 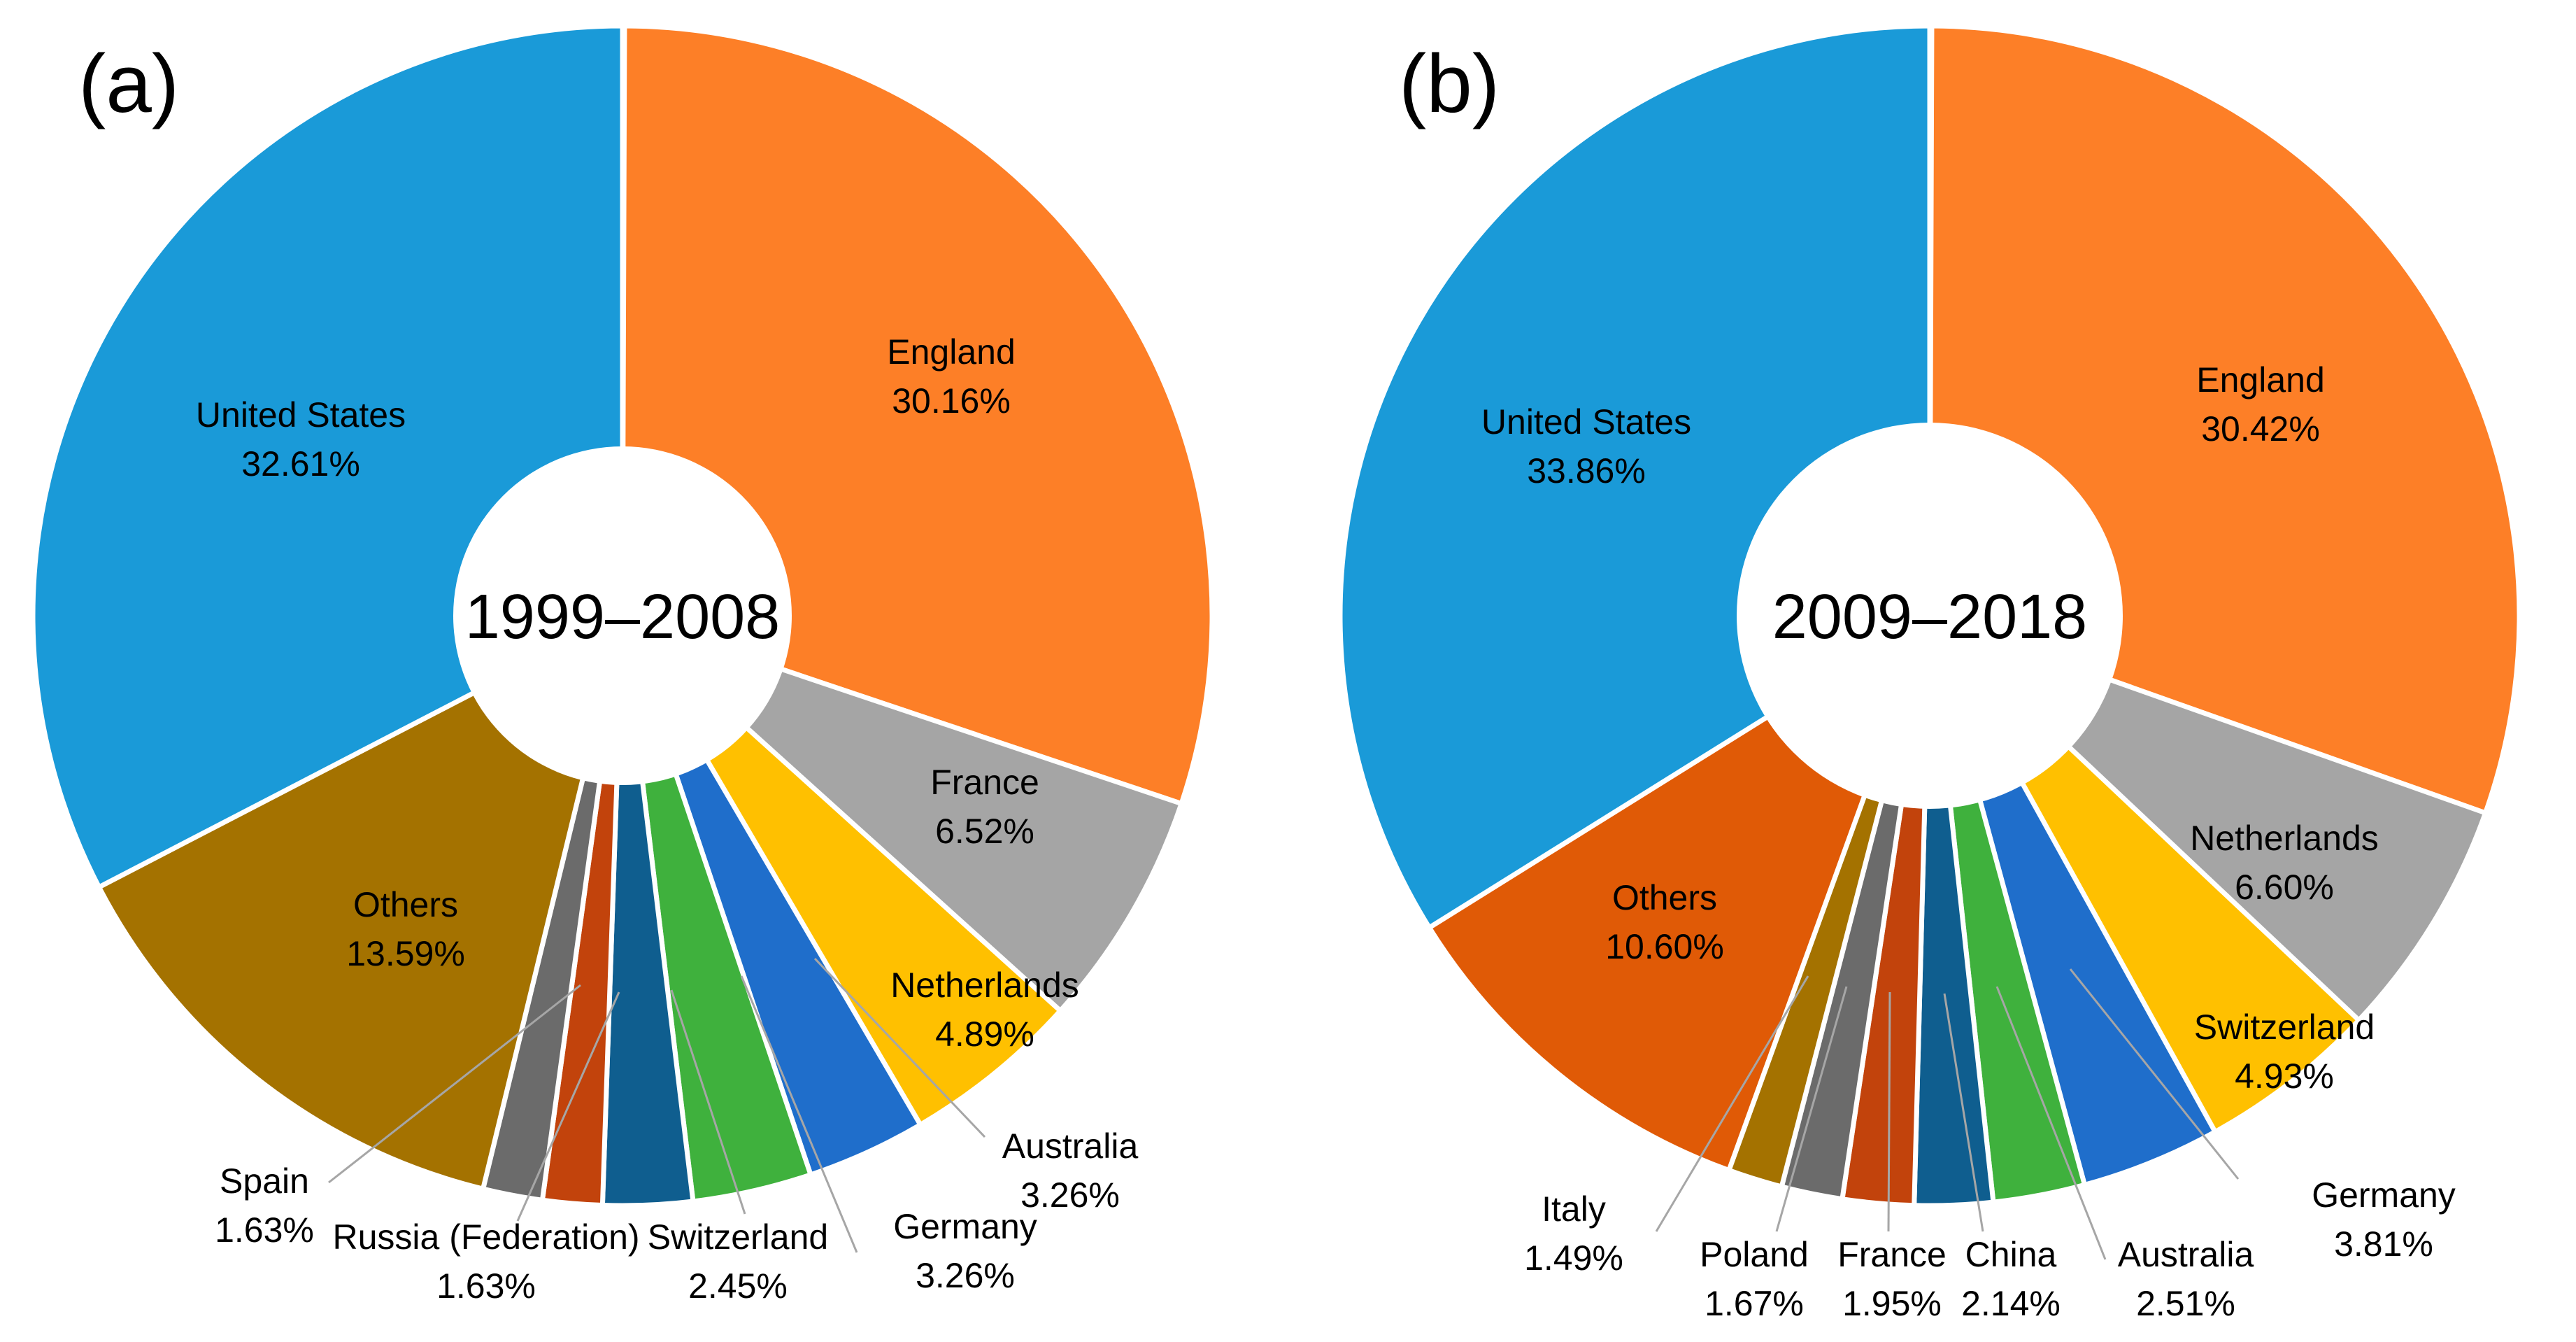 I want to click on slice-name: China, so click(x=2011, y=1254).